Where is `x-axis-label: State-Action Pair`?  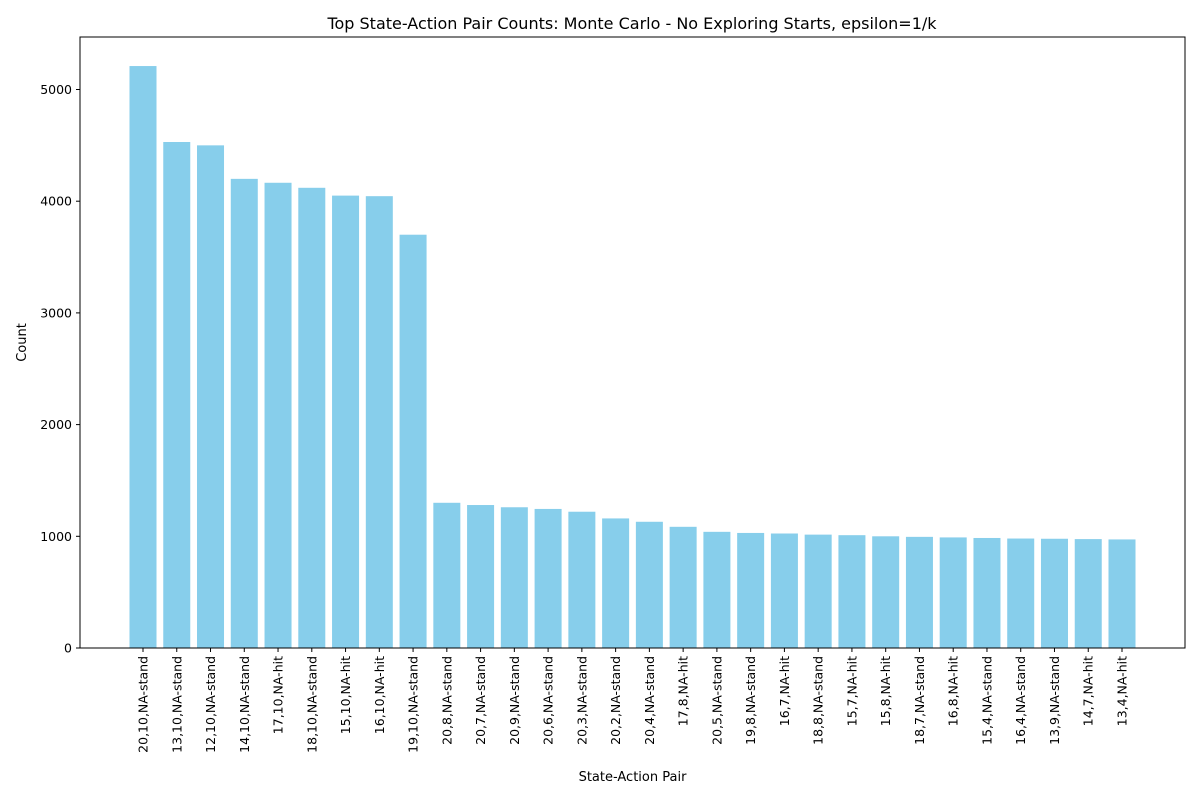 x-axis-label: State-Action Pair is located at coordinates (633, 777).